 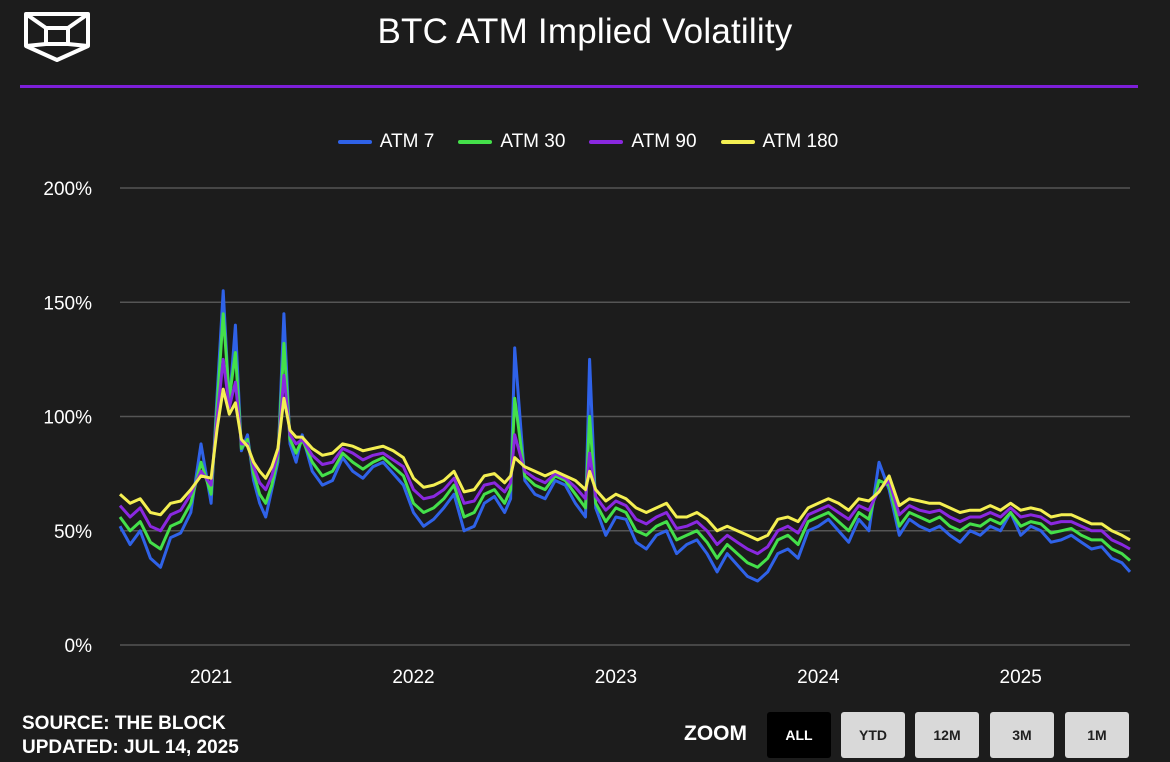 I want to click on y-tick-label: 0%, so click(x=79, y=646).